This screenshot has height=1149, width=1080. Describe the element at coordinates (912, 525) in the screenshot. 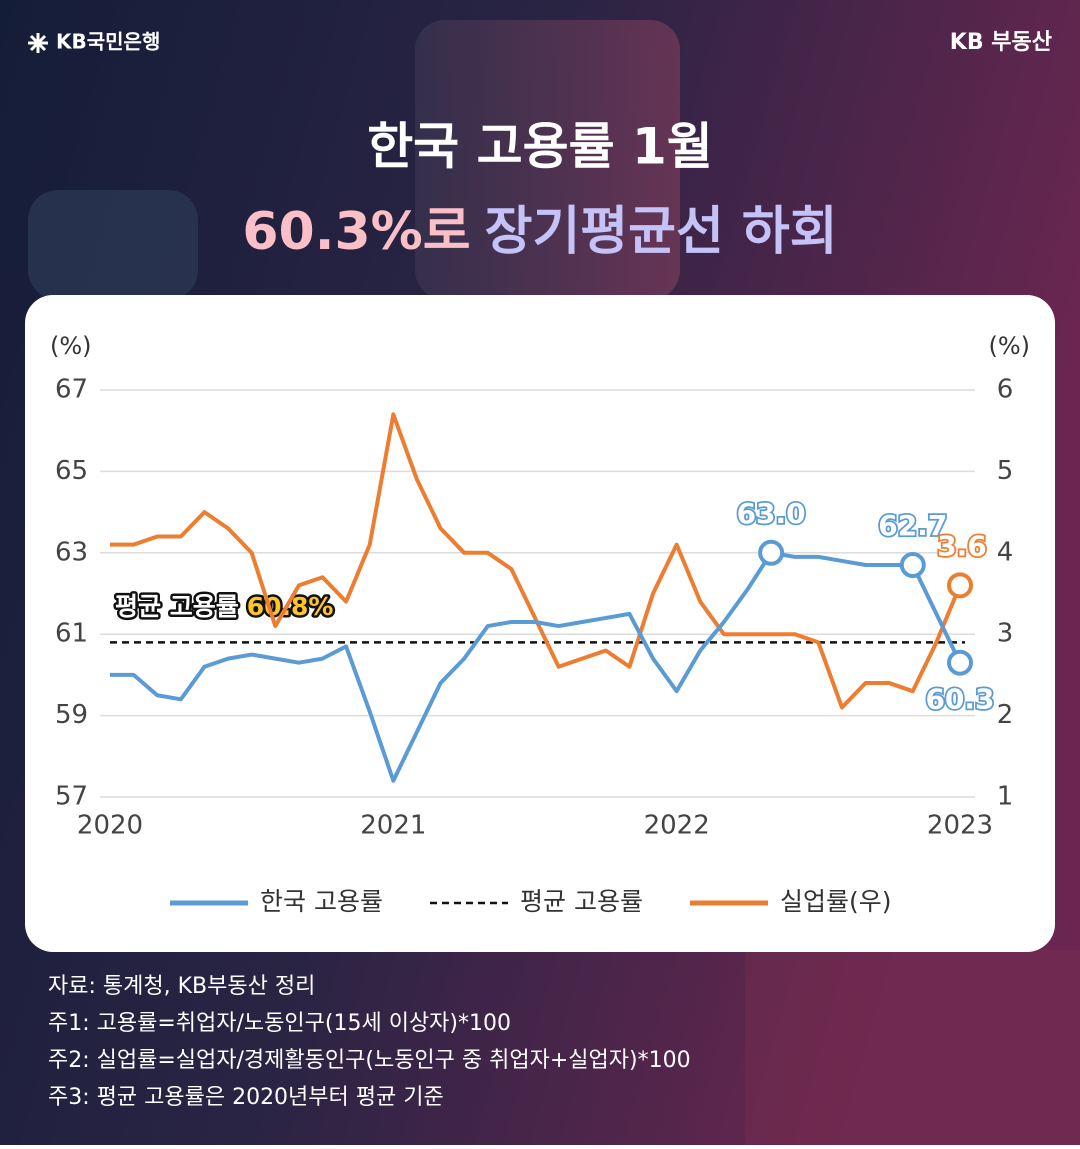

I see `data-label: 62.7` at that location.